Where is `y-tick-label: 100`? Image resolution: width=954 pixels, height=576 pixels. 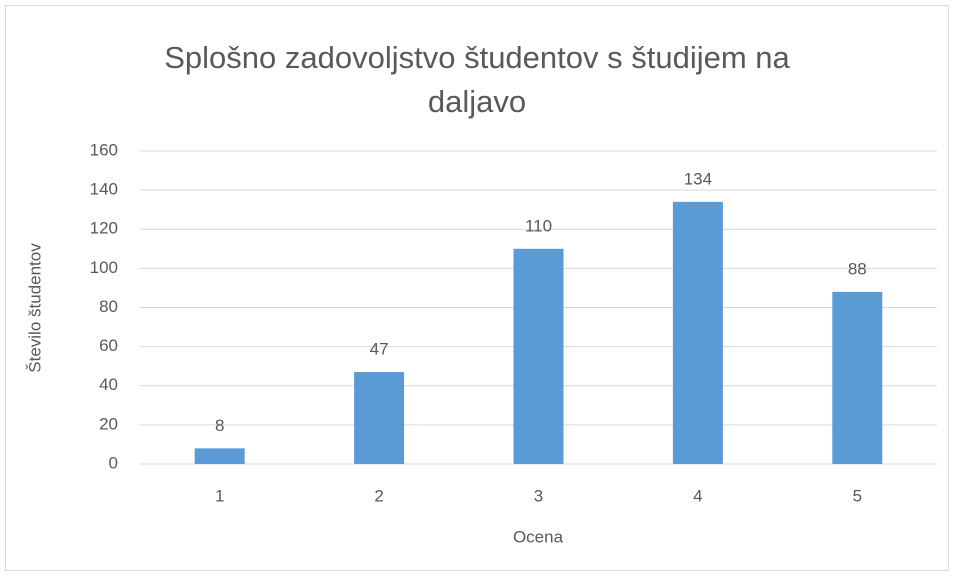 y-tick-label: 100 is located at coordinates (104, 267).